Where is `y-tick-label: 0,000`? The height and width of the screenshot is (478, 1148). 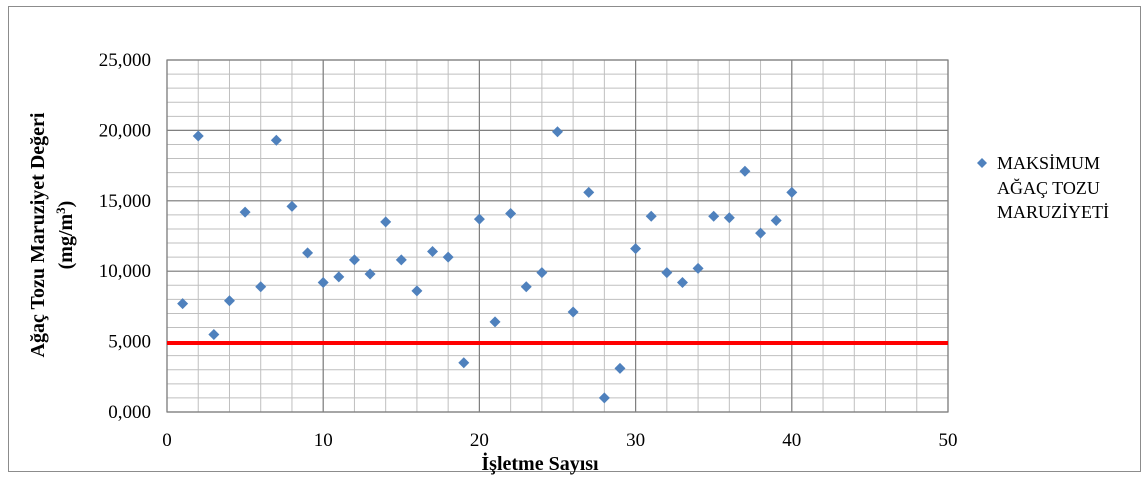 y-tick-label: 0,000 is located at coordinates (129, 412).